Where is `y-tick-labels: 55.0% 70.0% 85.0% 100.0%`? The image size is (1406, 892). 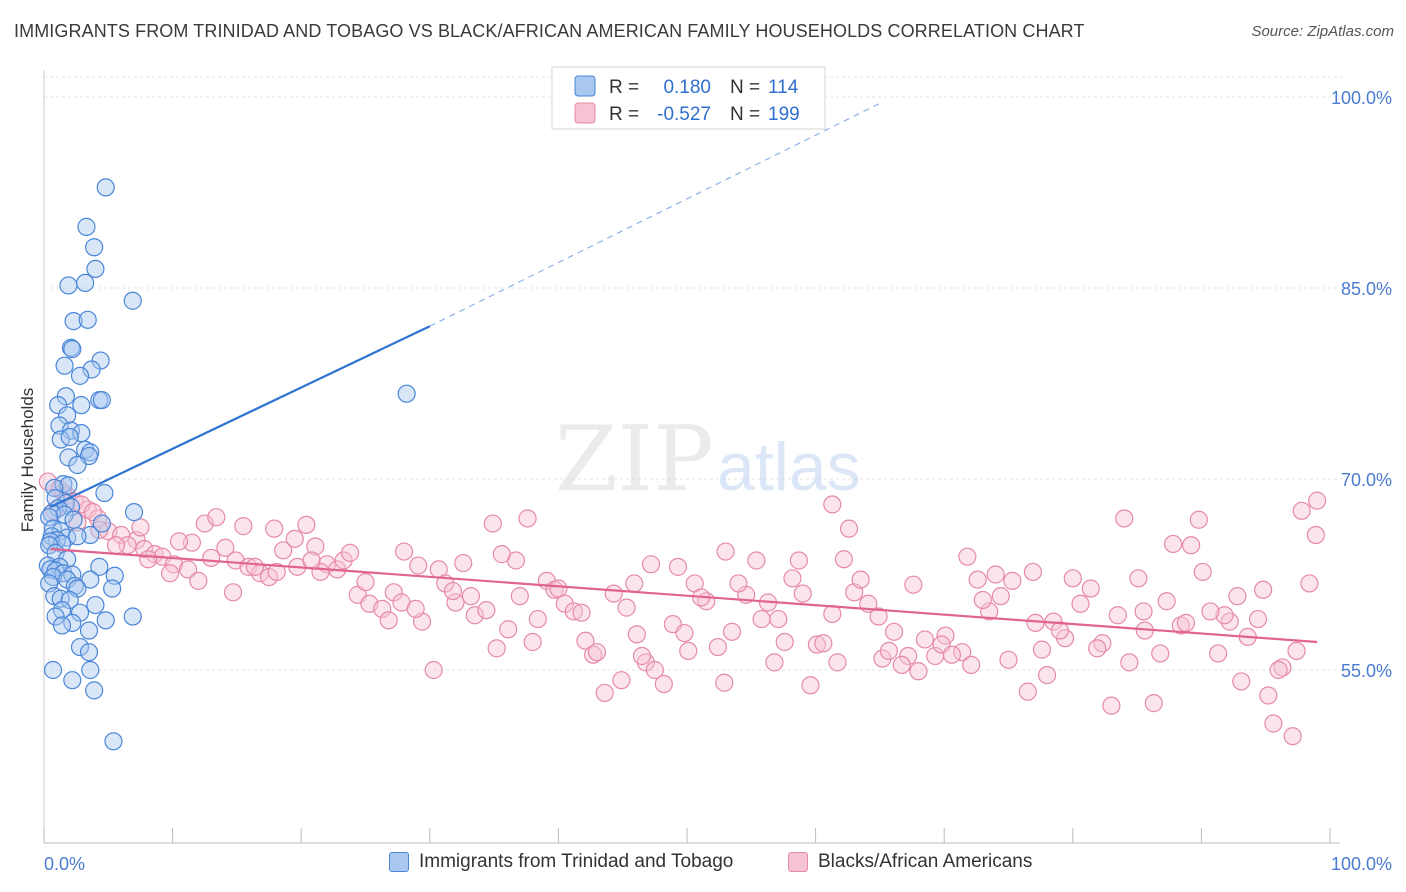
y-tick-labels: 55.0% 70.0% 85.0% 100.0% is located at coordinates (1361, 384).